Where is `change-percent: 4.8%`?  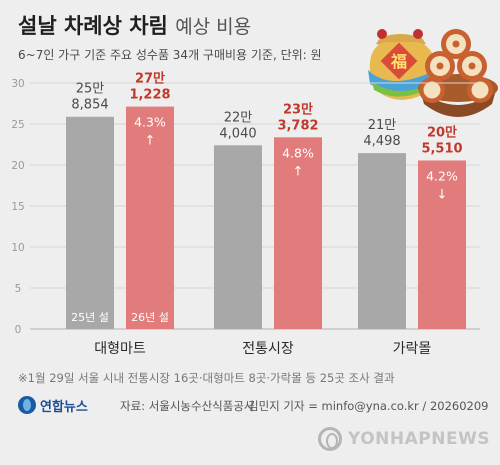
change-percent: 4.8% is located at coordinates (298, 152).